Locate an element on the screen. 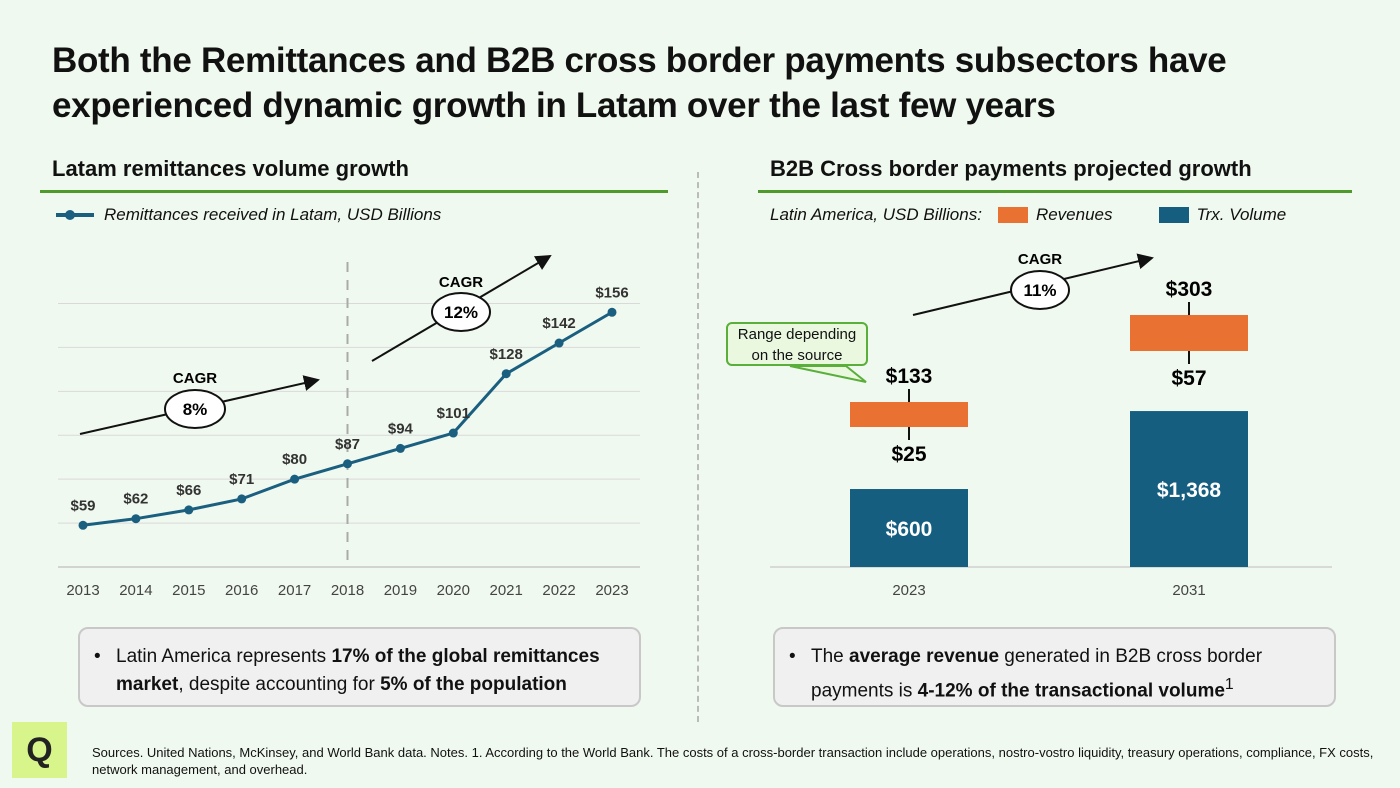 The height and width of the screenshot is (788, 1400). revenue-high-label: $133 is located at coordinates (909, 376).